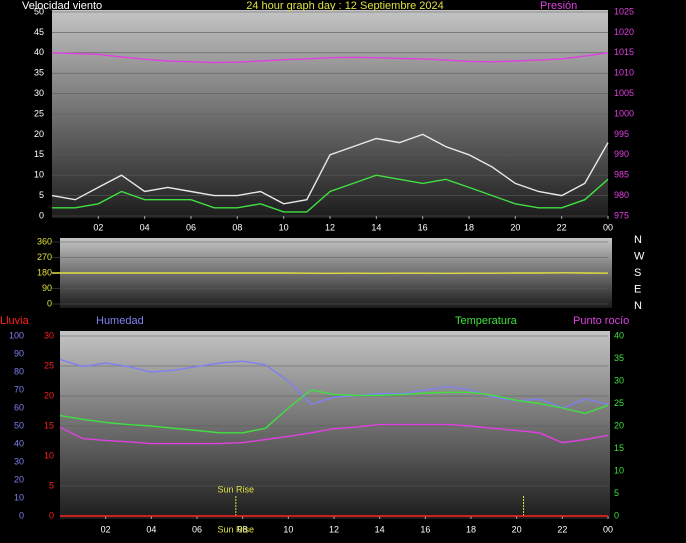 The image size is (686, 543). Describe the element at coordinates (558, 6) in the screenshot. I see `y2-axis-label: Presión` at that location.